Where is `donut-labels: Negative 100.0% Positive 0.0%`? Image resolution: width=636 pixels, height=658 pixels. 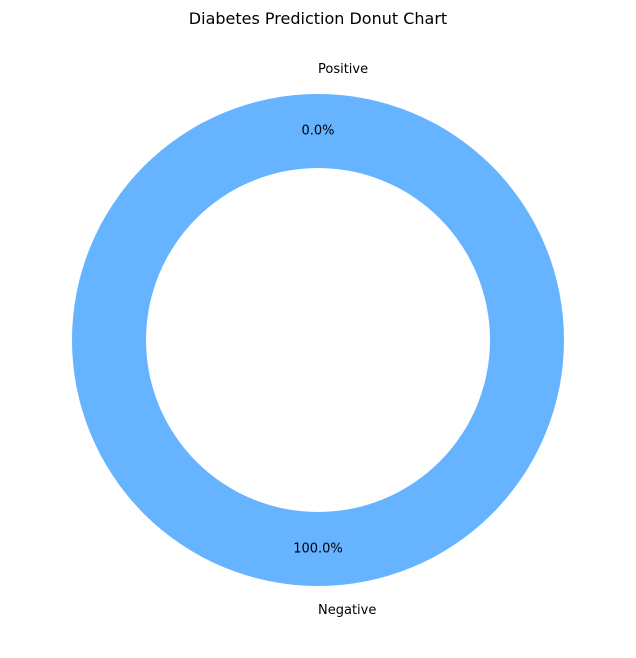 donut-labels: Negative 100.0% Positive 0.0% is located at coordinates (334, 340).